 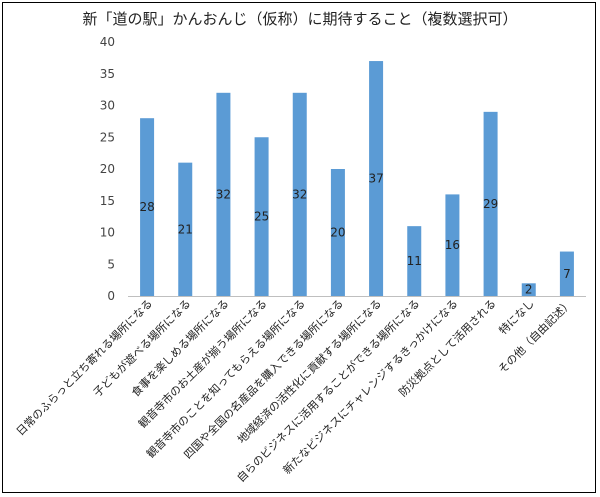 I want to click on y-tick-label: 5, so click(x=111, y=264).